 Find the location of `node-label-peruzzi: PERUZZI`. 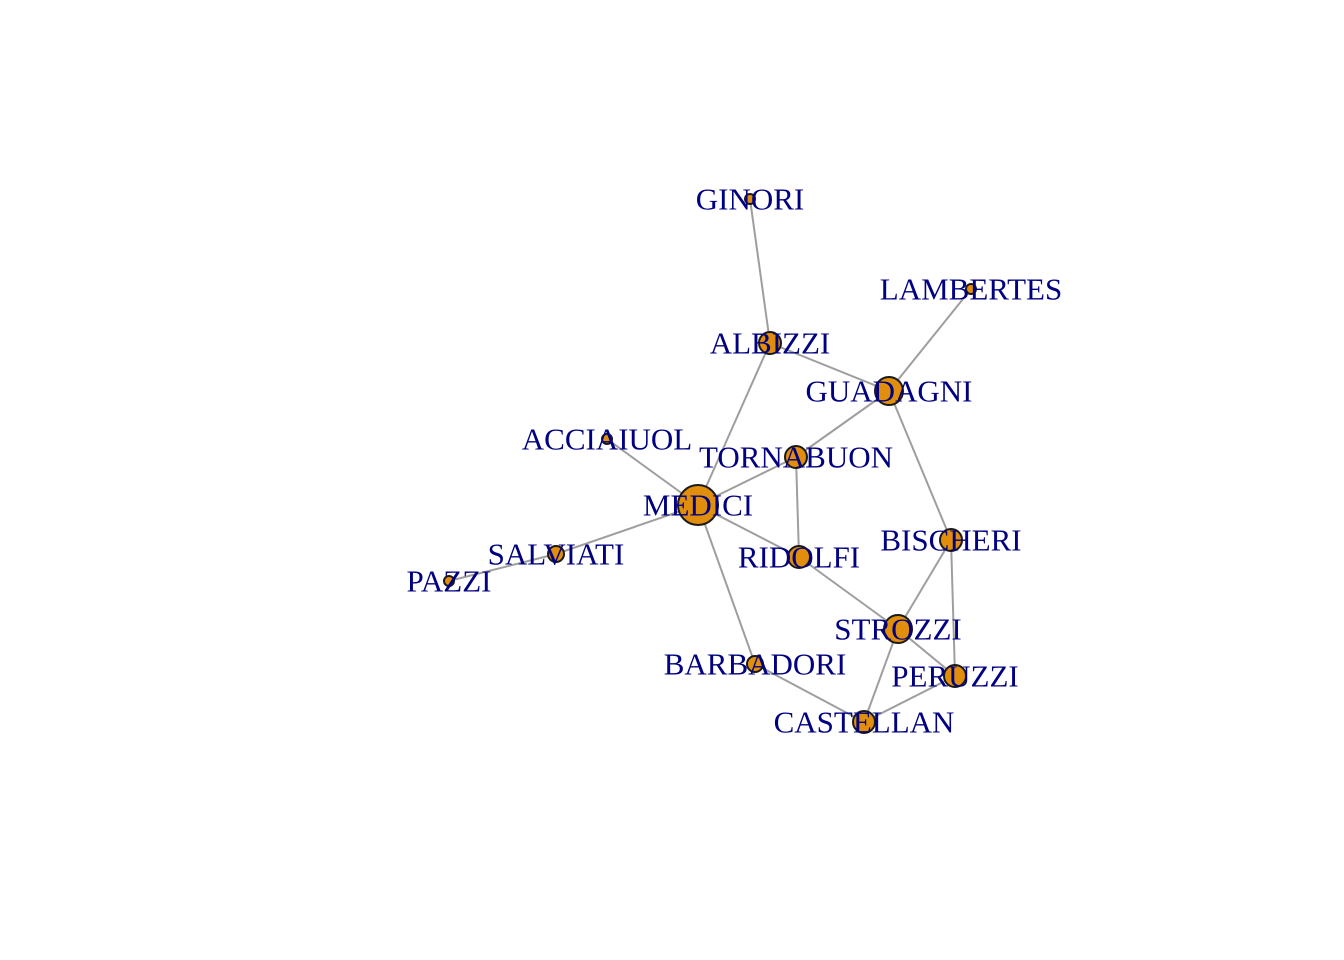

node-label-peruzzi: PERUZZI is located at coordinates (954, 676).